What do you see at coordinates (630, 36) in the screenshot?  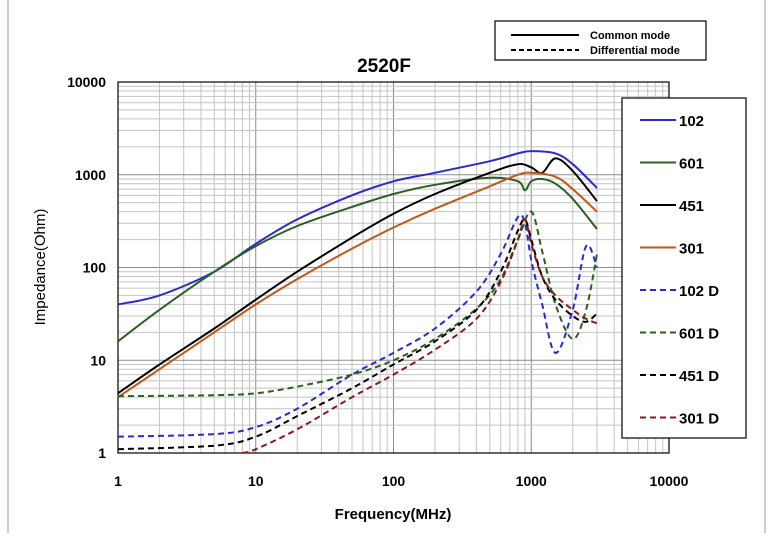 I see `mode-legend-common-label: Common mode` at bounding box center [630, 36].